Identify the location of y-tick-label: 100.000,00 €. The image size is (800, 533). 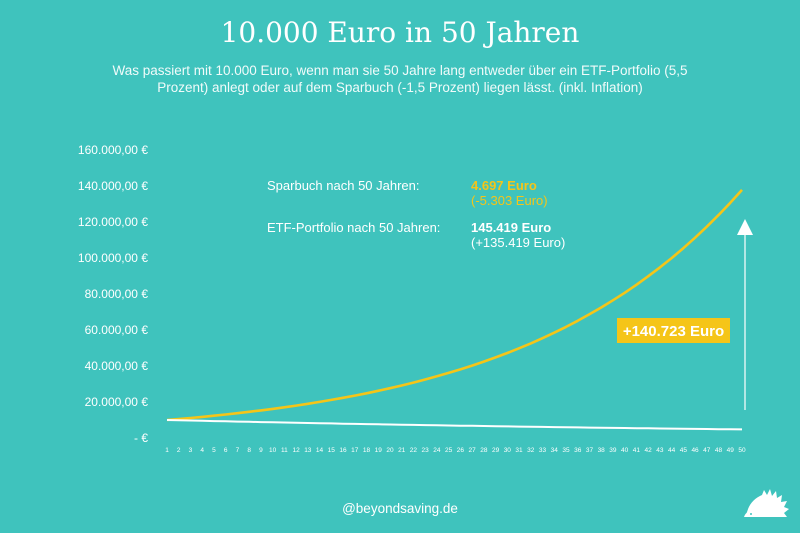
(113, 258).